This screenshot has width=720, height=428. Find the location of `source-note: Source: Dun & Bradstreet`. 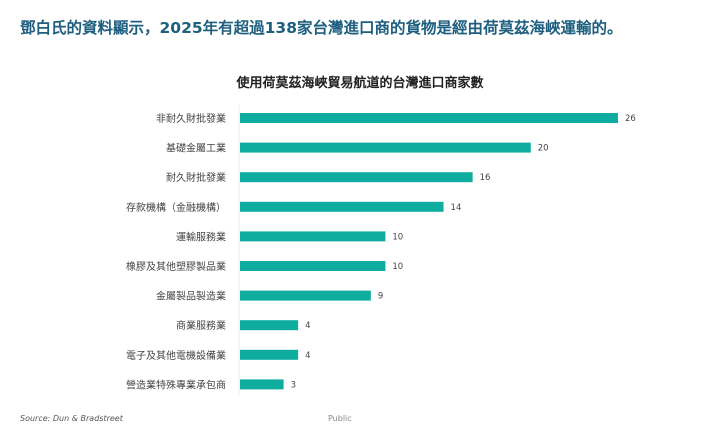

source-note: Source: Dun & Bradstreet is located at coordinates (71, 418).